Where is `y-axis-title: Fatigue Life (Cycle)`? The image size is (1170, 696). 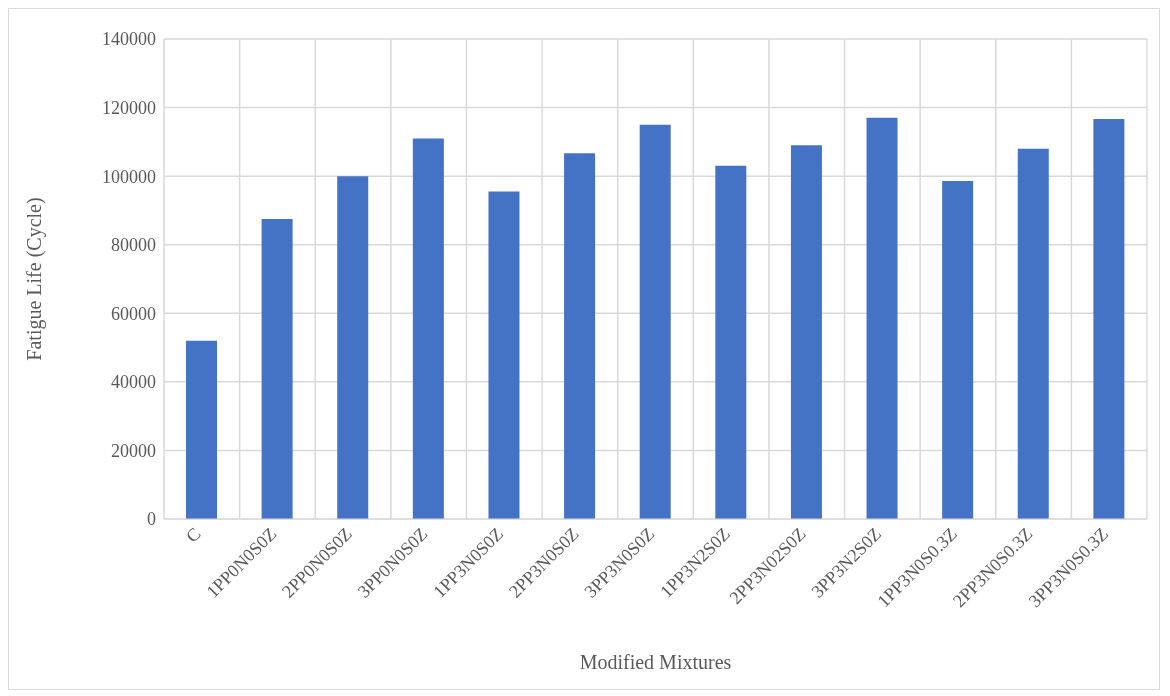
y-axis-title: Fatigue Life (Cycle) is located at coordinates (35, 279).